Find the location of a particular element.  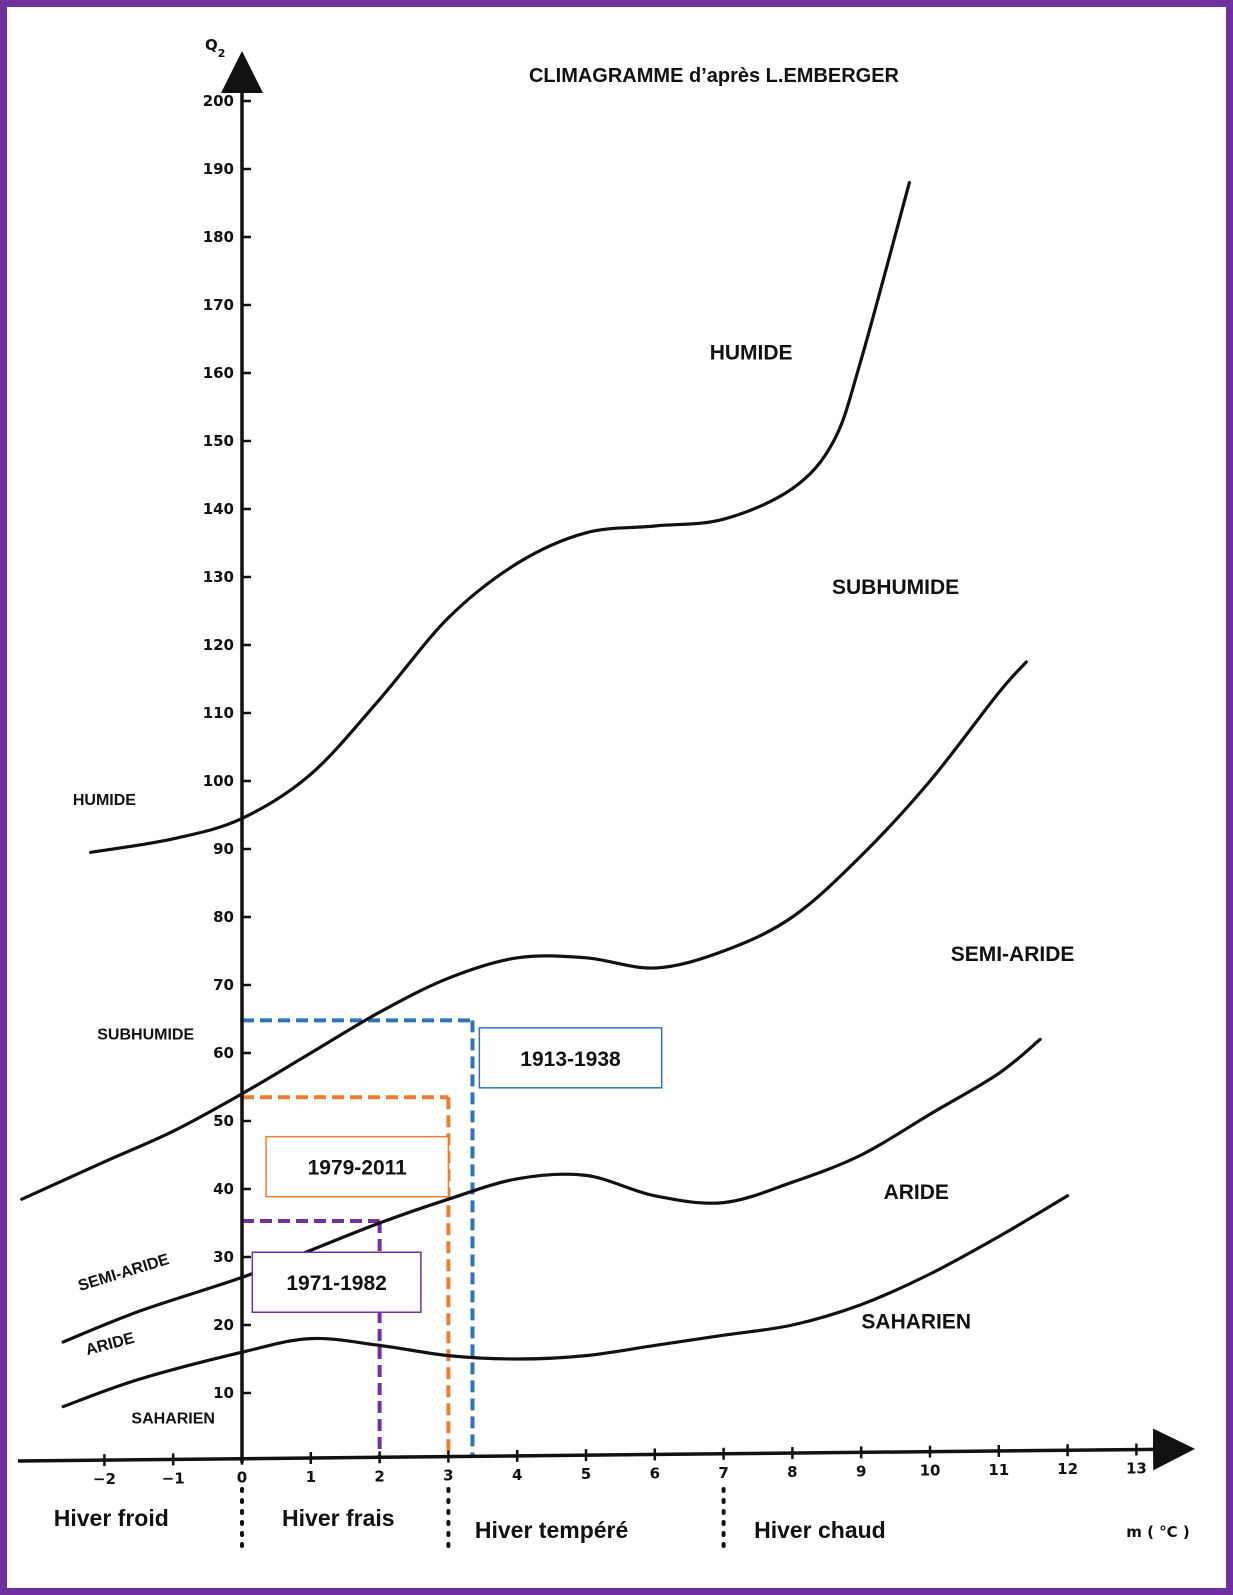

y-tick-label-150: 150 is located at coordinates (218, 441).